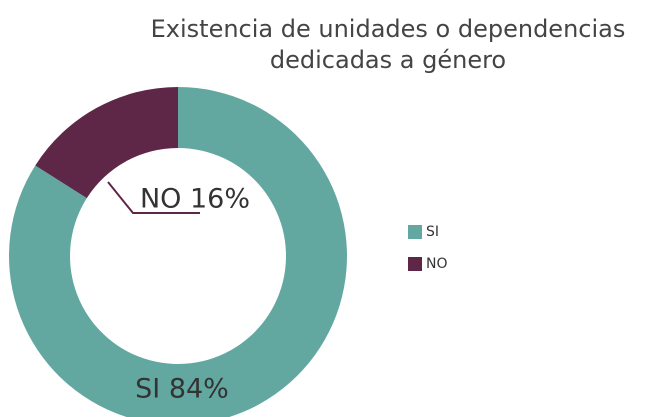 This screenshot has width=648, height=417. Describe the element at coordinates (432, 232) in the screenshot. I see `legend-label: SI` at that location.